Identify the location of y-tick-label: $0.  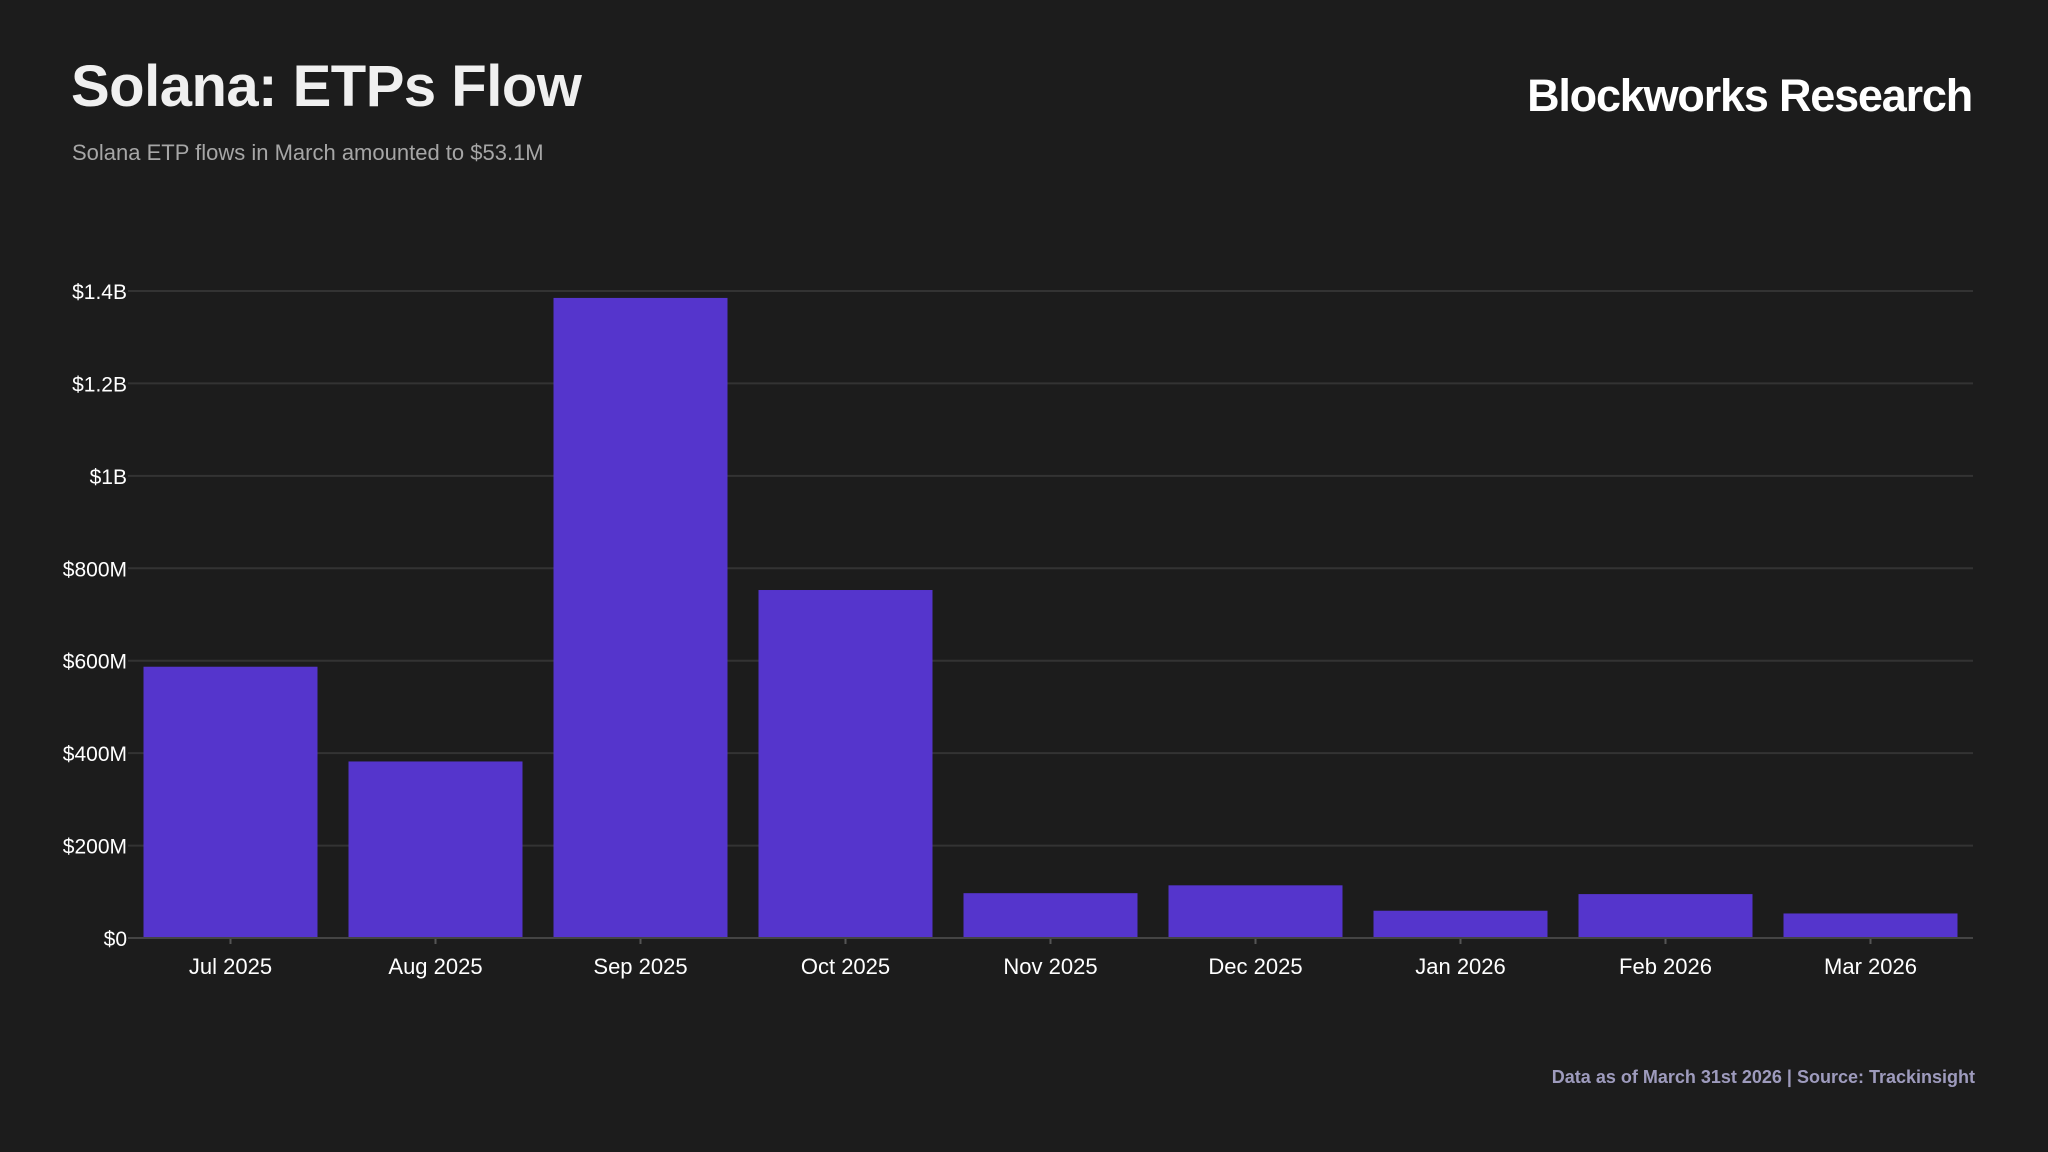
(115, 939).